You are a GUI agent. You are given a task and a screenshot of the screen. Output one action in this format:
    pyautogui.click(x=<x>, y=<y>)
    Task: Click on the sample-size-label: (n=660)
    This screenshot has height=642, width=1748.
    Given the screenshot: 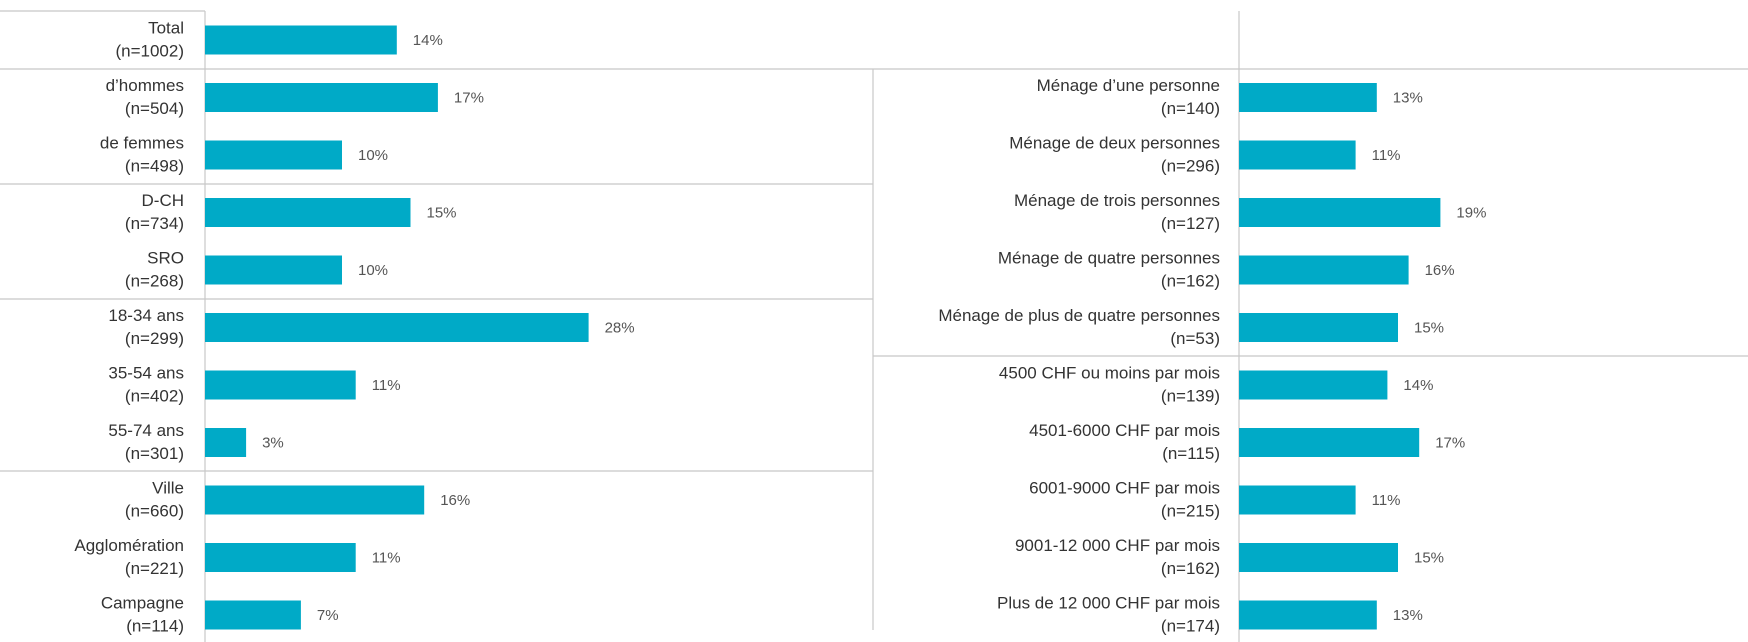 What is the action you would take?
    pyautogui.click(x=154, y=510)
    